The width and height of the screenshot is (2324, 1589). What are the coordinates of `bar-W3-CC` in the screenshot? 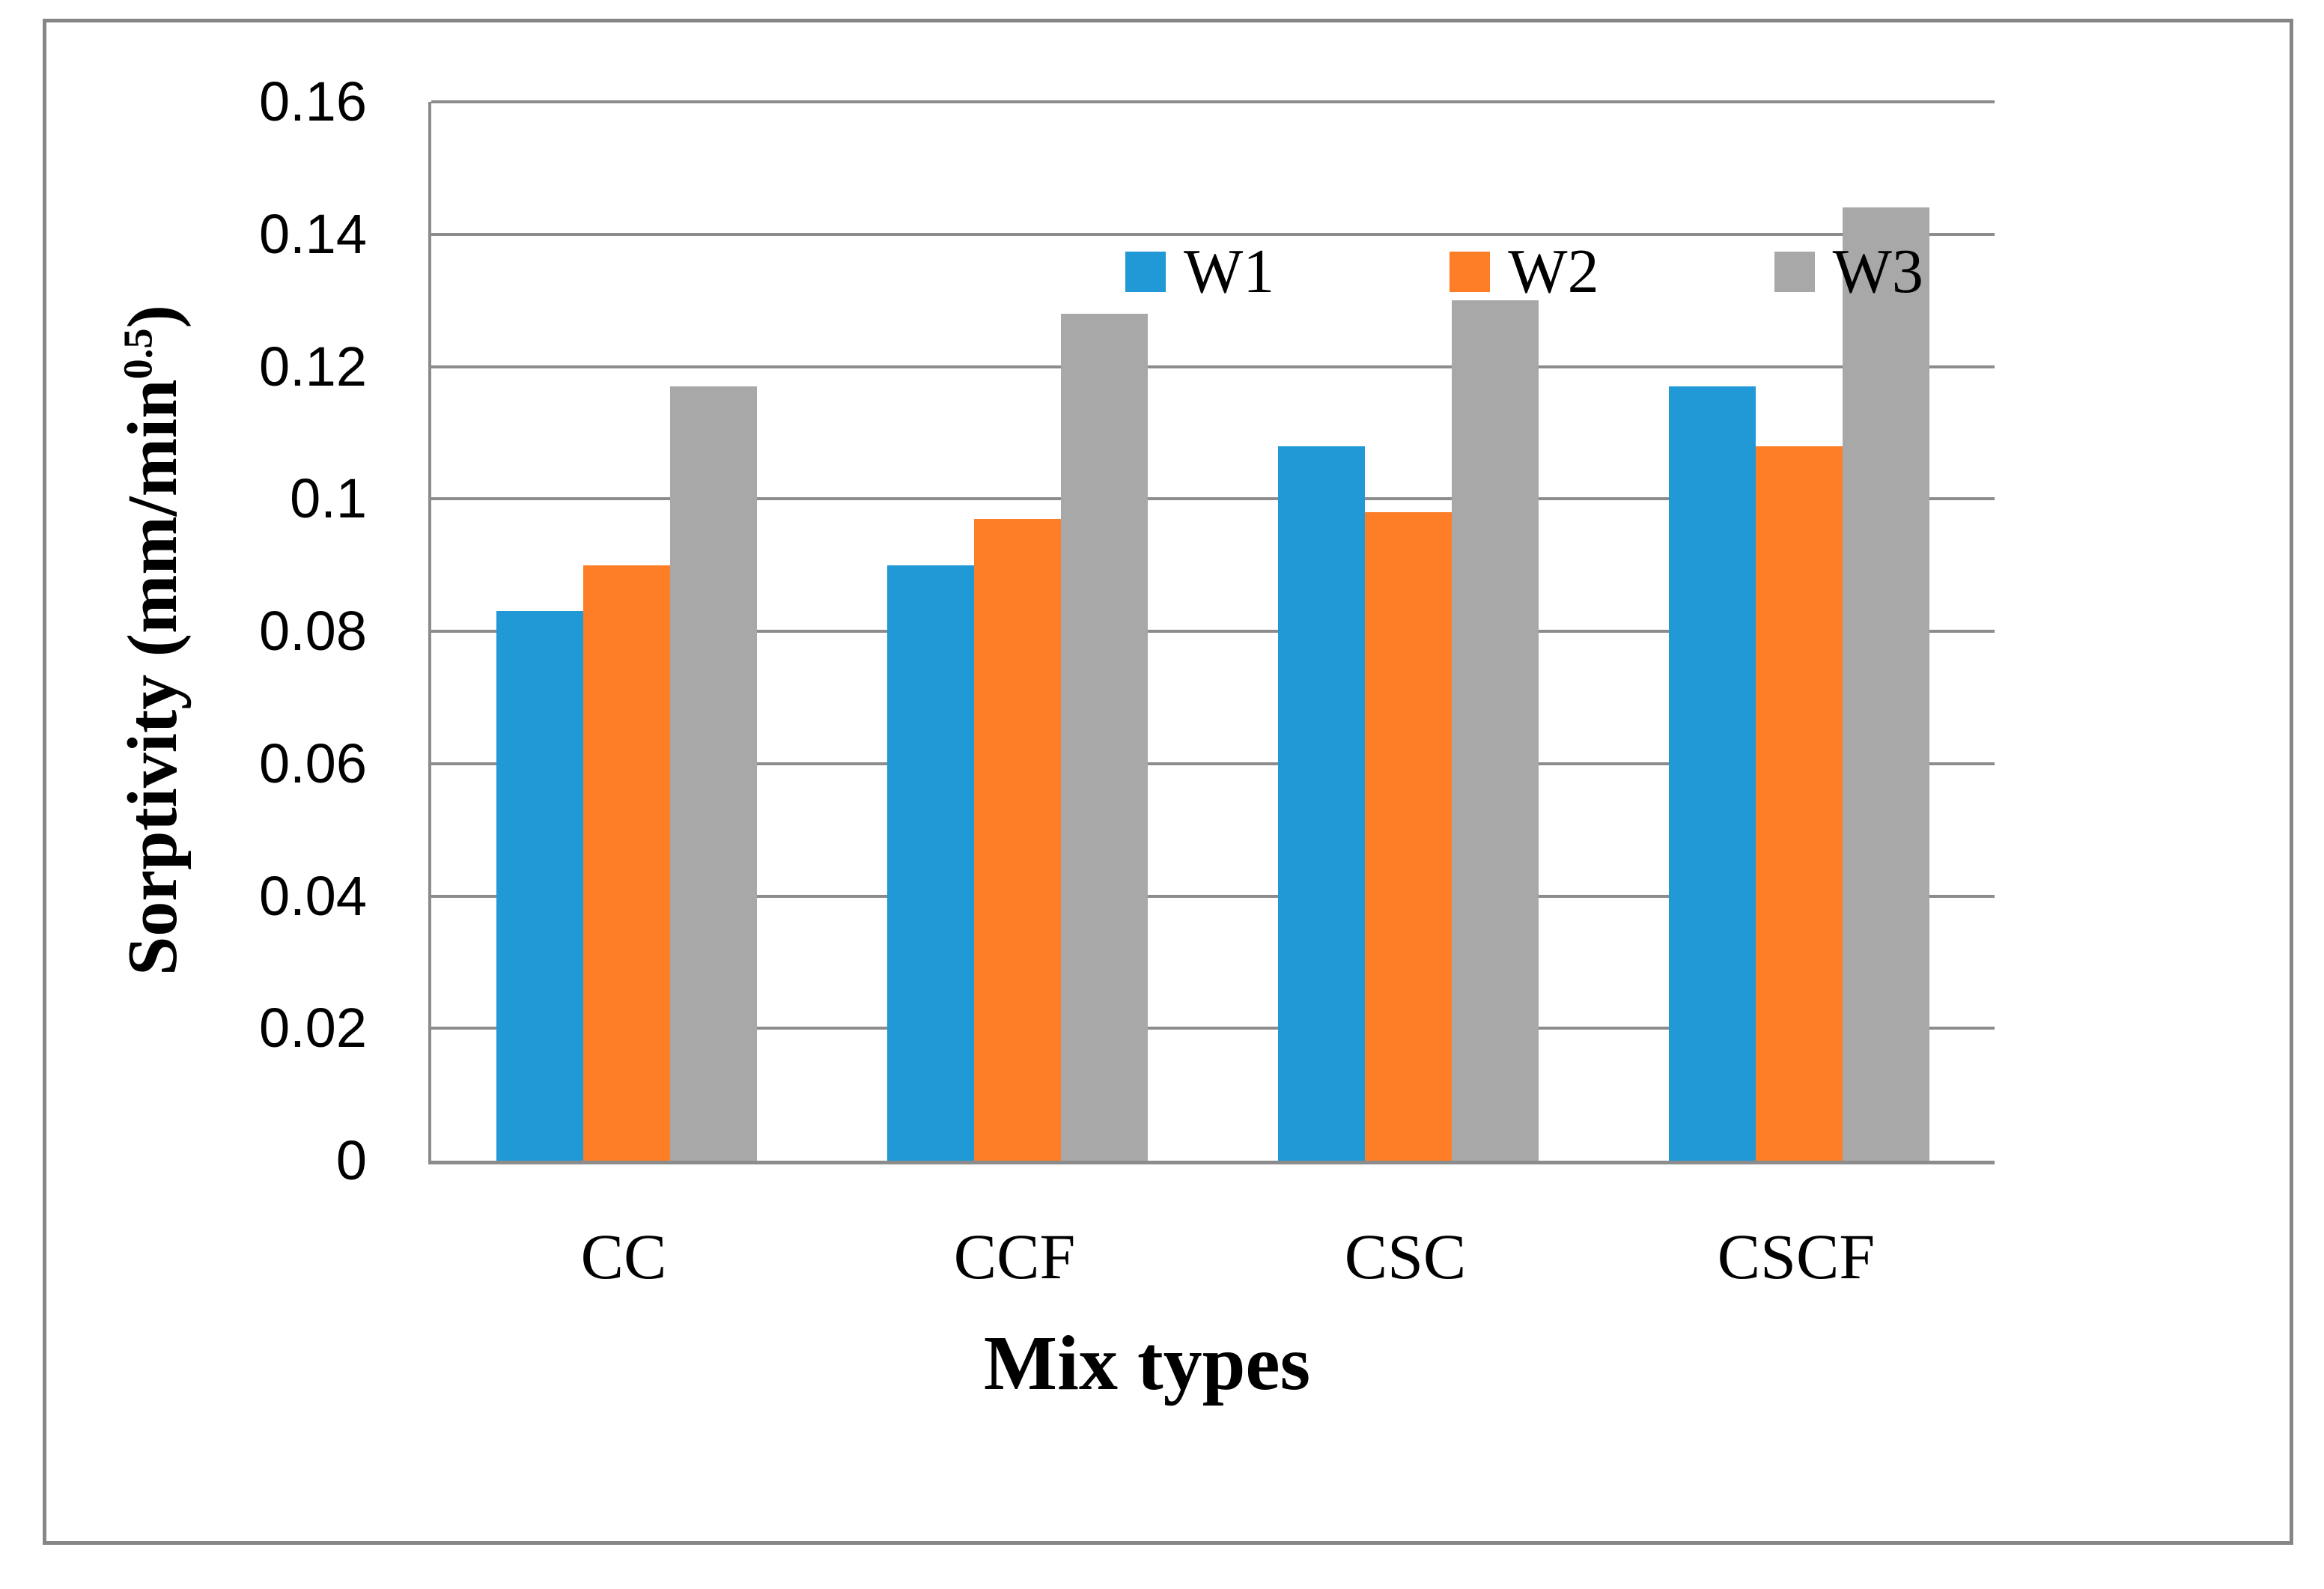 It's located at (713, 774).